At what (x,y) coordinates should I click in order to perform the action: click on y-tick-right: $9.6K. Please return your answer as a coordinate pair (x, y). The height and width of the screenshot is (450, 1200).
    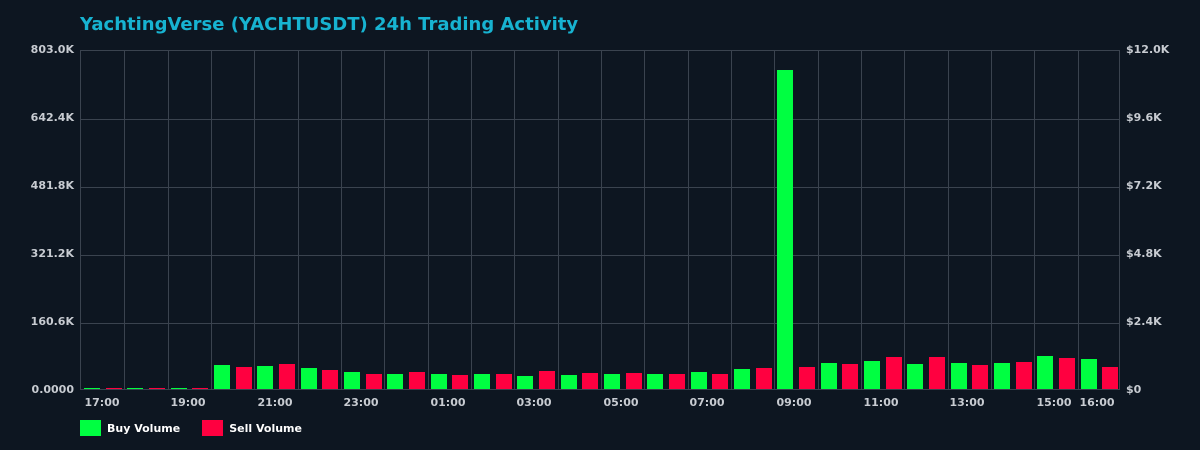
    Looking at the image, I should click on (1144, 117).